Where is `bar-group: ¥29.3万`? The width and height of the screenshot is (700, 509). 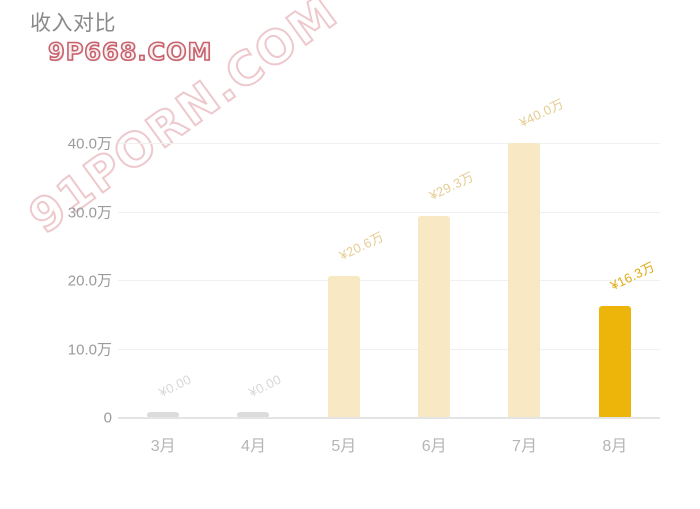
bar-group: ¥29.3万 is located at coordinates (434, 277).